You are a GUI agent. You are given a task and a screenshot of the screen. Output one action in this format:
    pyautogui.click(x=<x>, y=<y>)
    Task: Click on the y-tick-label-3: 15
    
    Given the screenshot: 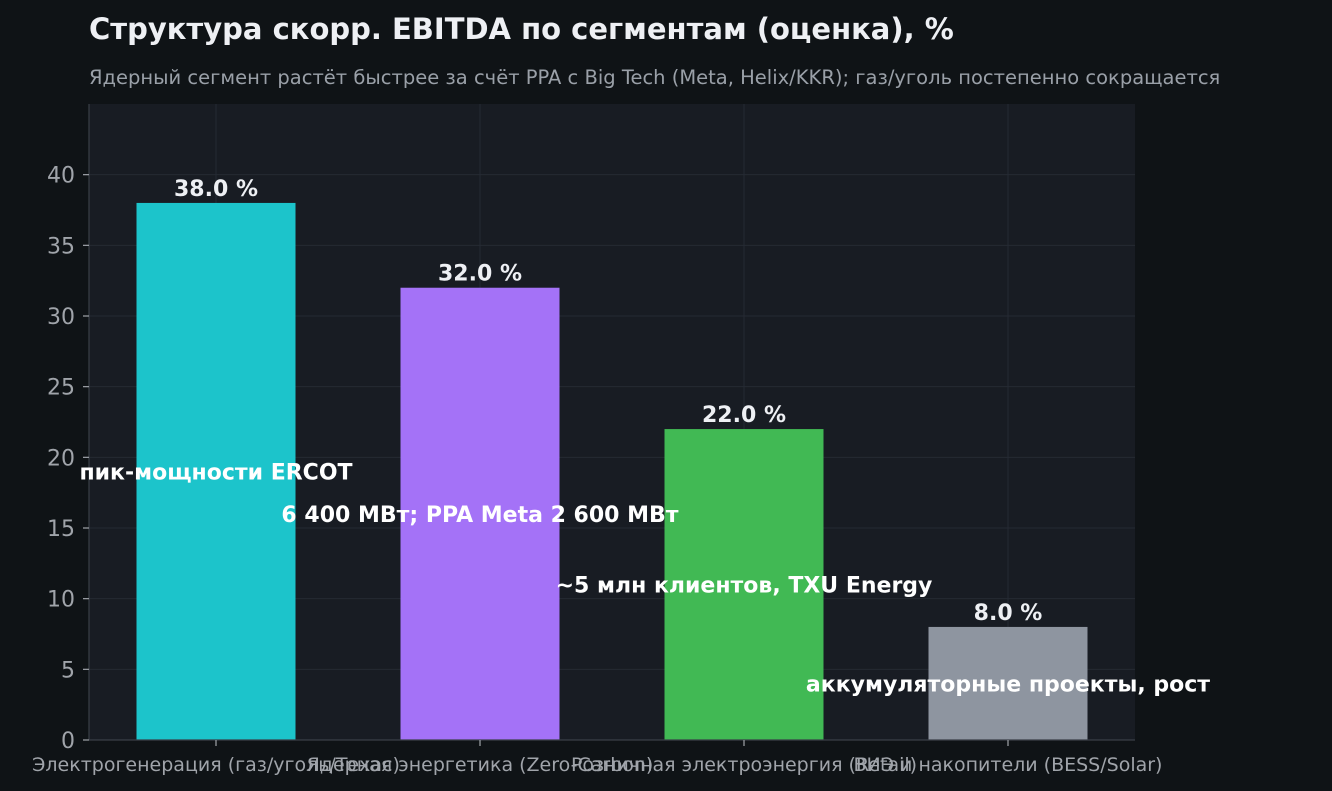 What is the action you would take?
    pyautogui.click(x=61, y=529)
    